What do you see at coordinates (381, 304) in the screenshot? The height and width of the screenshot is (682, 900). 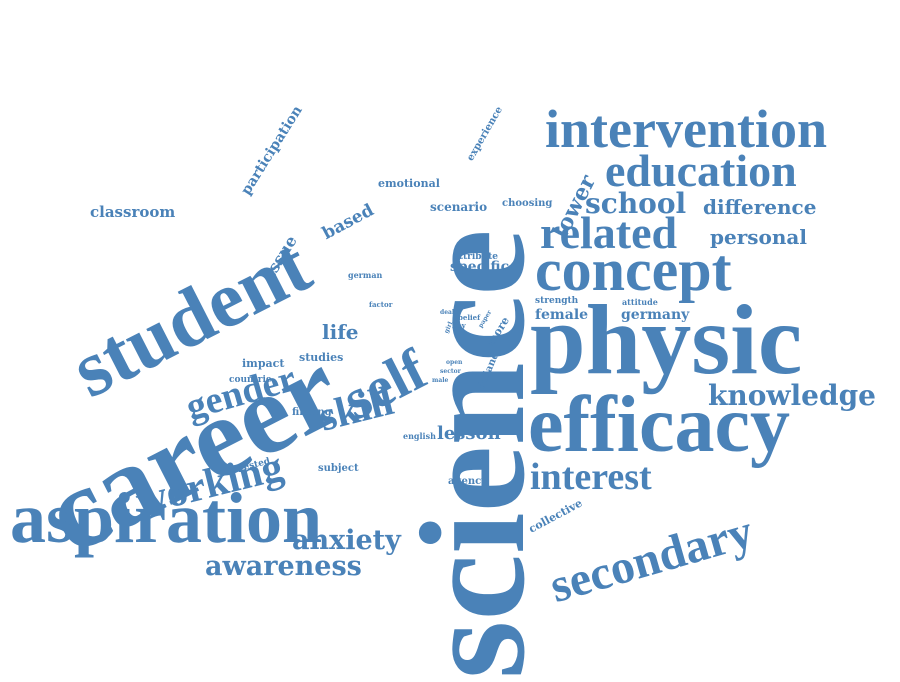 I see `word-factor: factor` at bounding box center [381, 304].